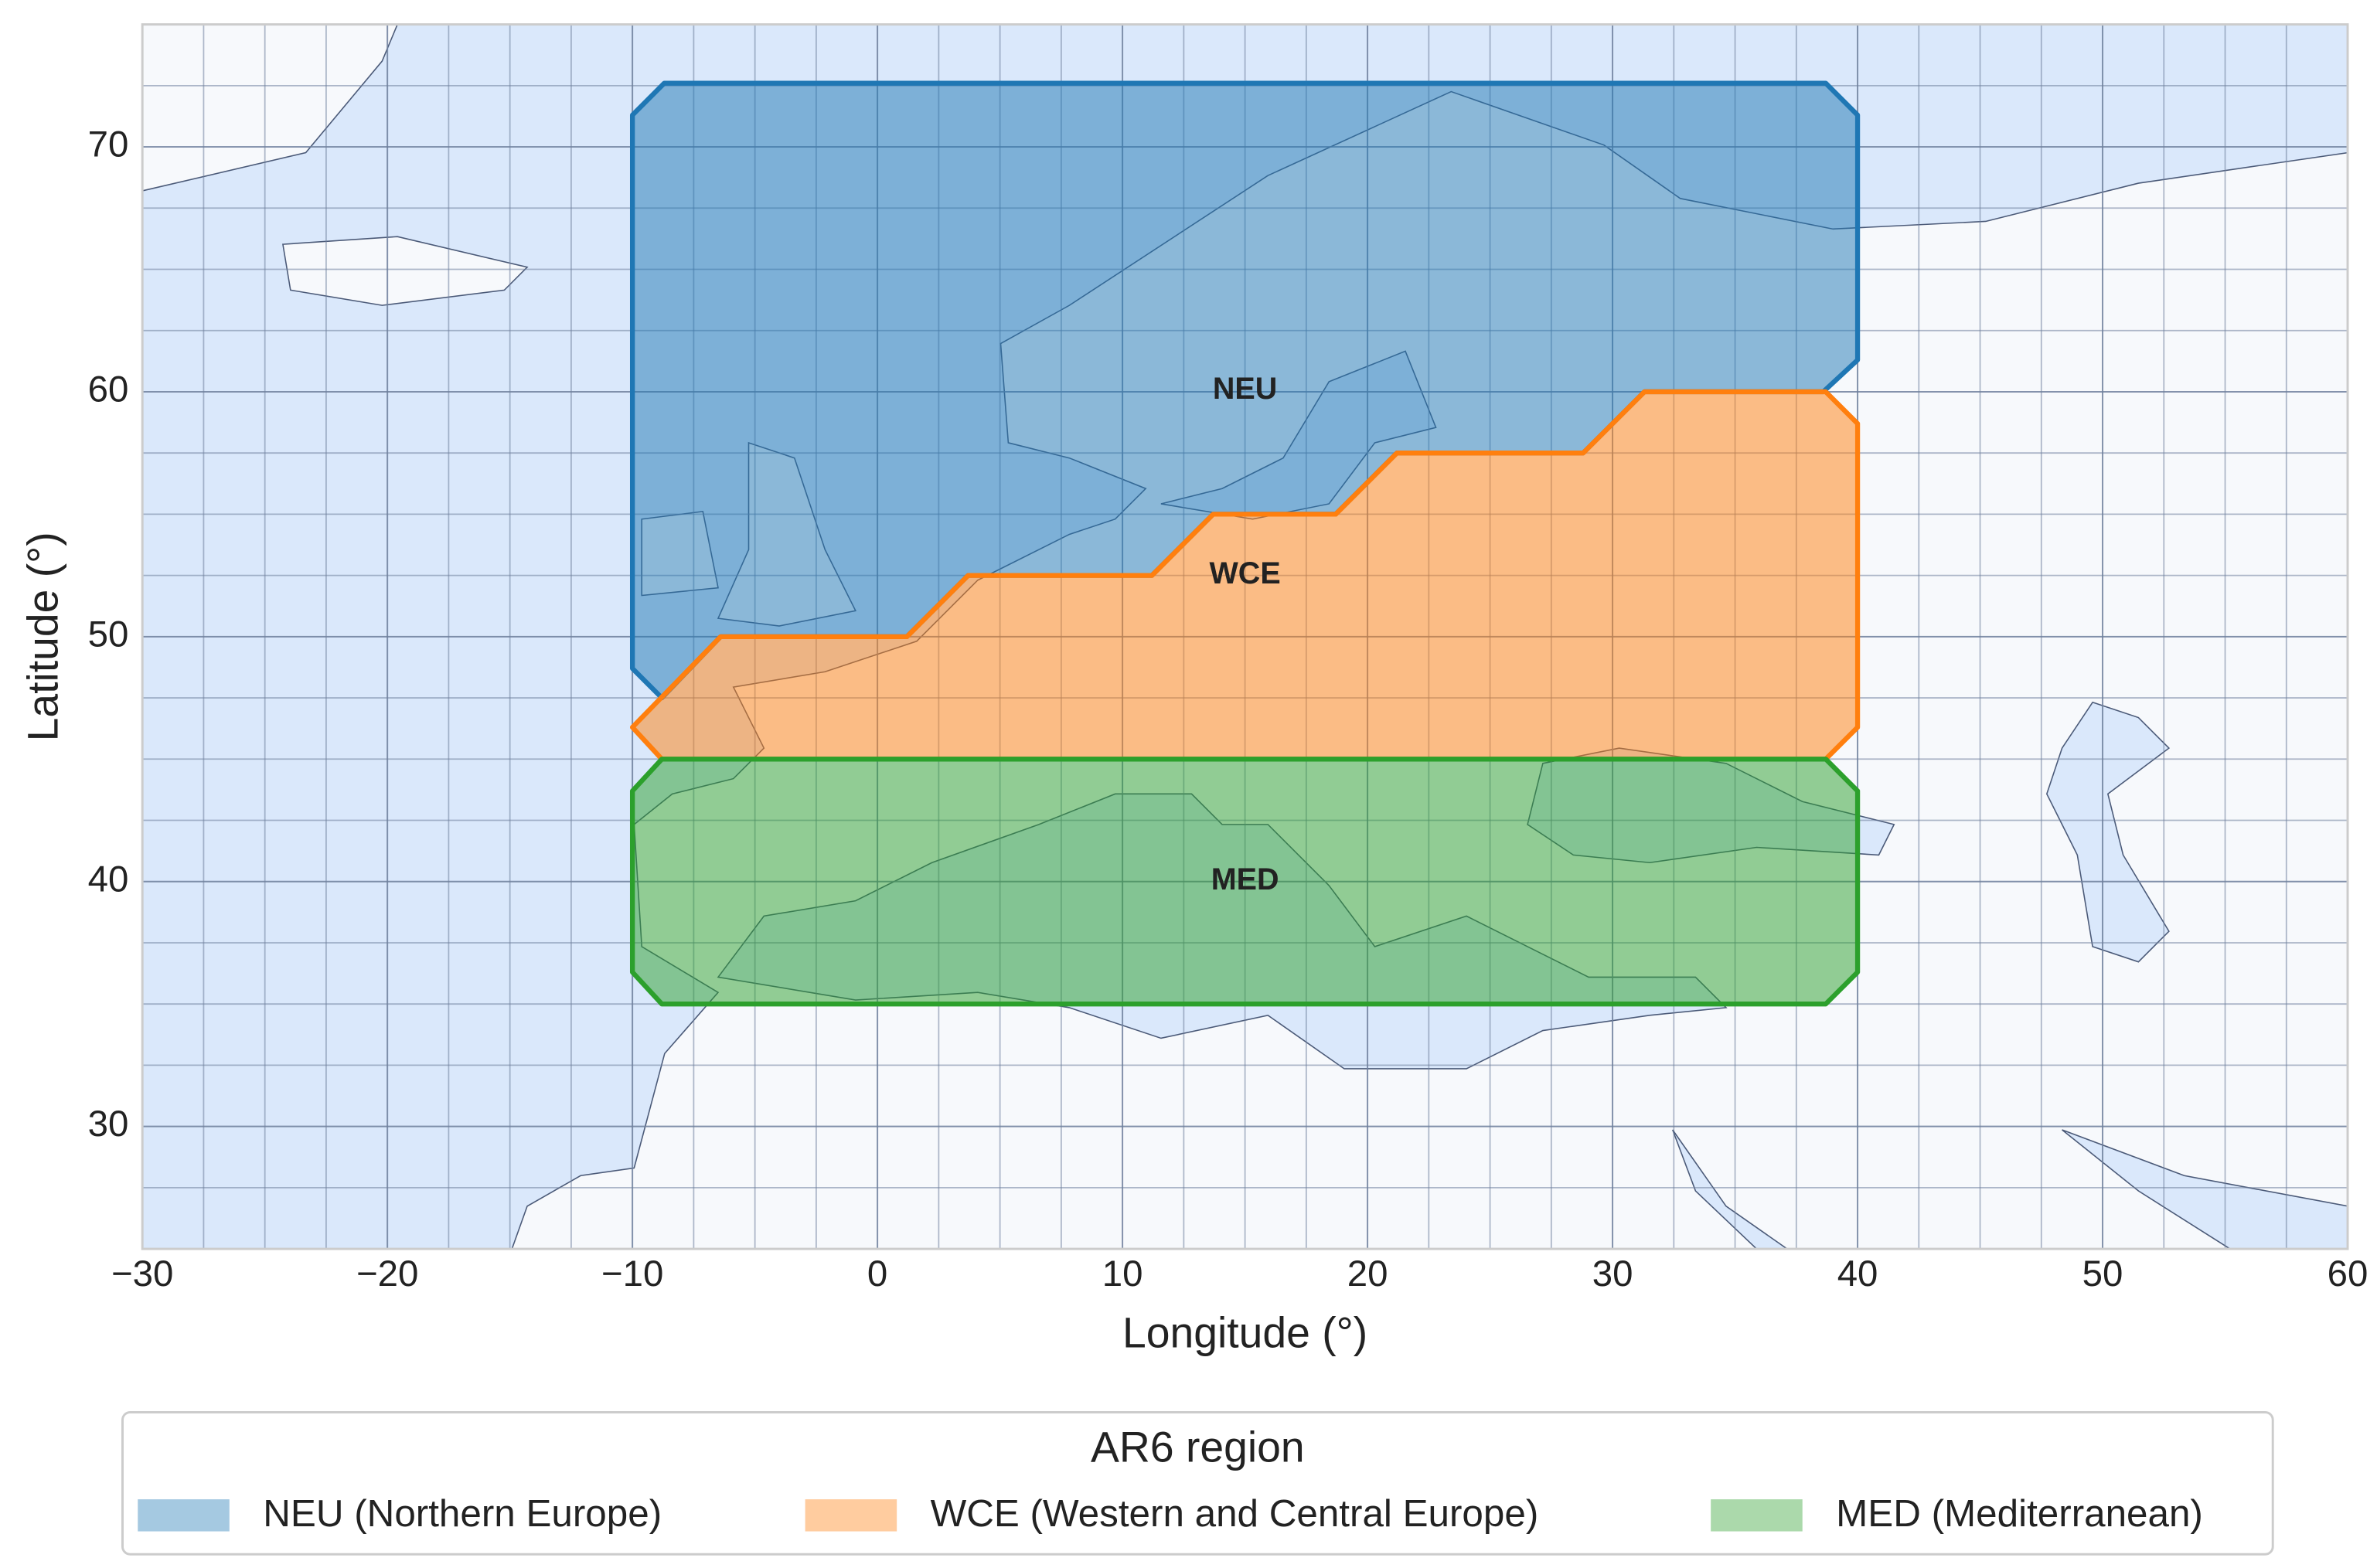  What do you see at coordinates (108, 879) in the screenshot?
I see `y-tick-label: 40` at bounding box center [108, 879].